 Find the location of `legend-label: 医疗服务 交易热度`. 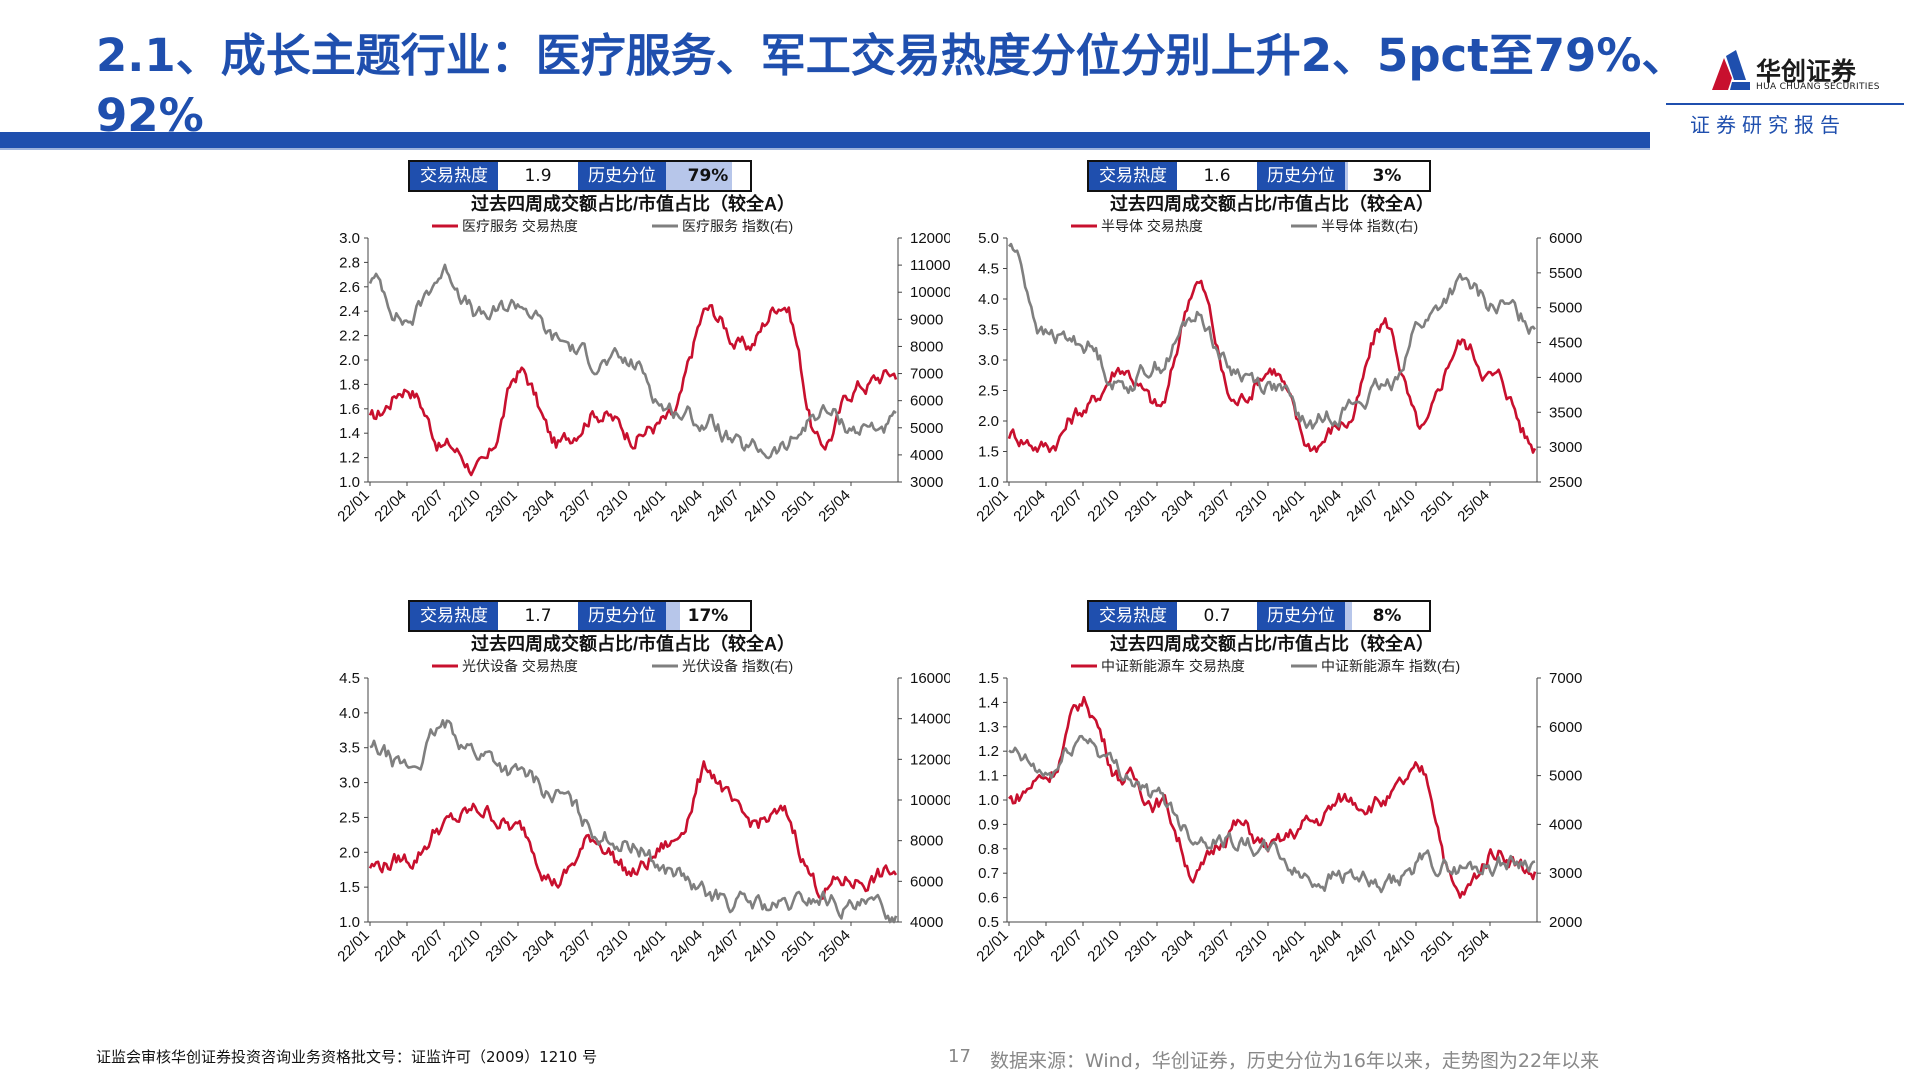

legend-label: 医疗服务 交易热度 is located at coordinates (520, 226).